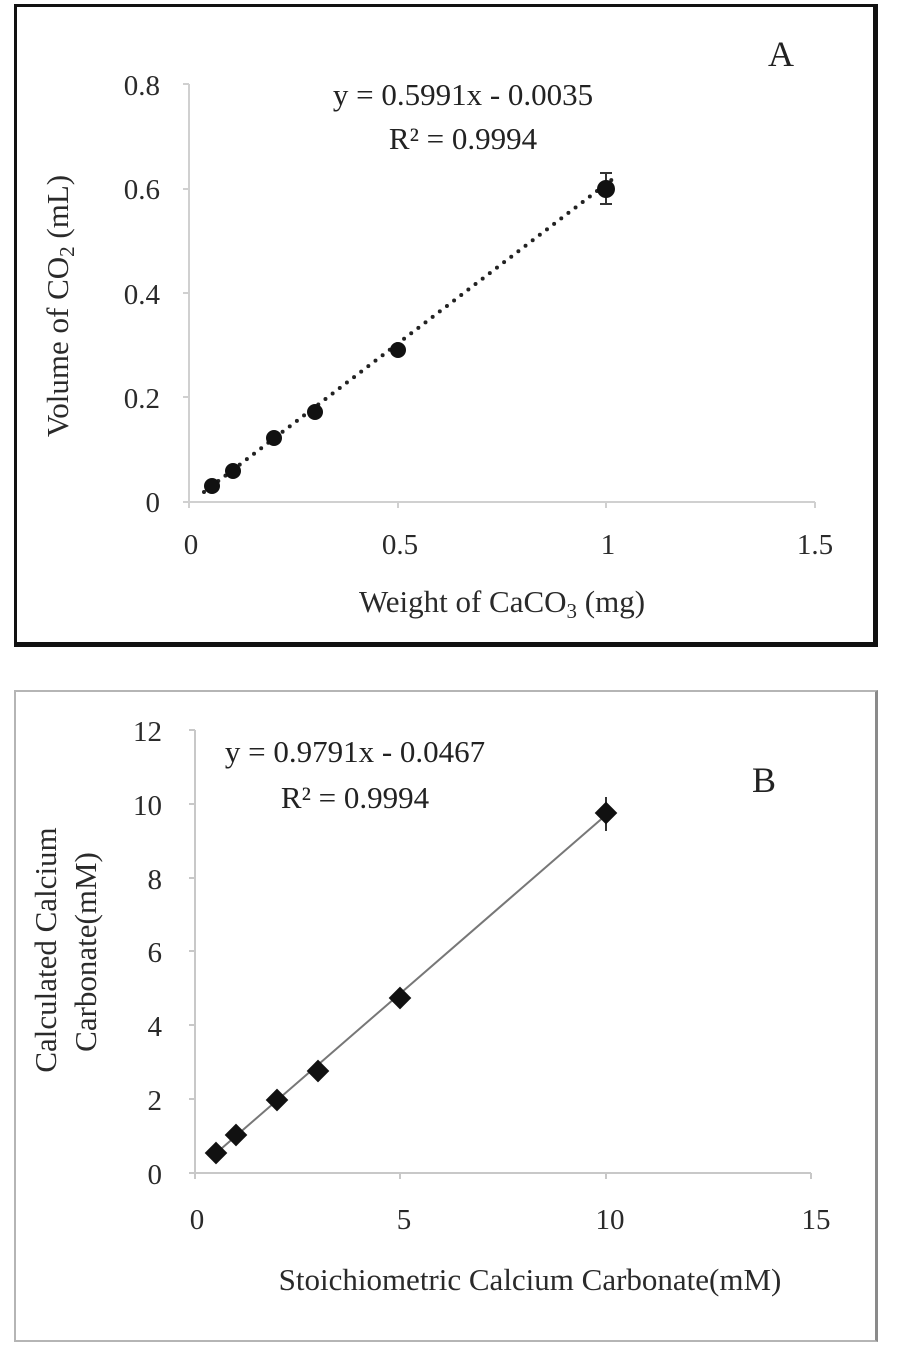 This screenshot has width=898, height=1345. Describe the element at coordinates (608, 545) in the screenshot. I see `svg-text: 1` at that location.